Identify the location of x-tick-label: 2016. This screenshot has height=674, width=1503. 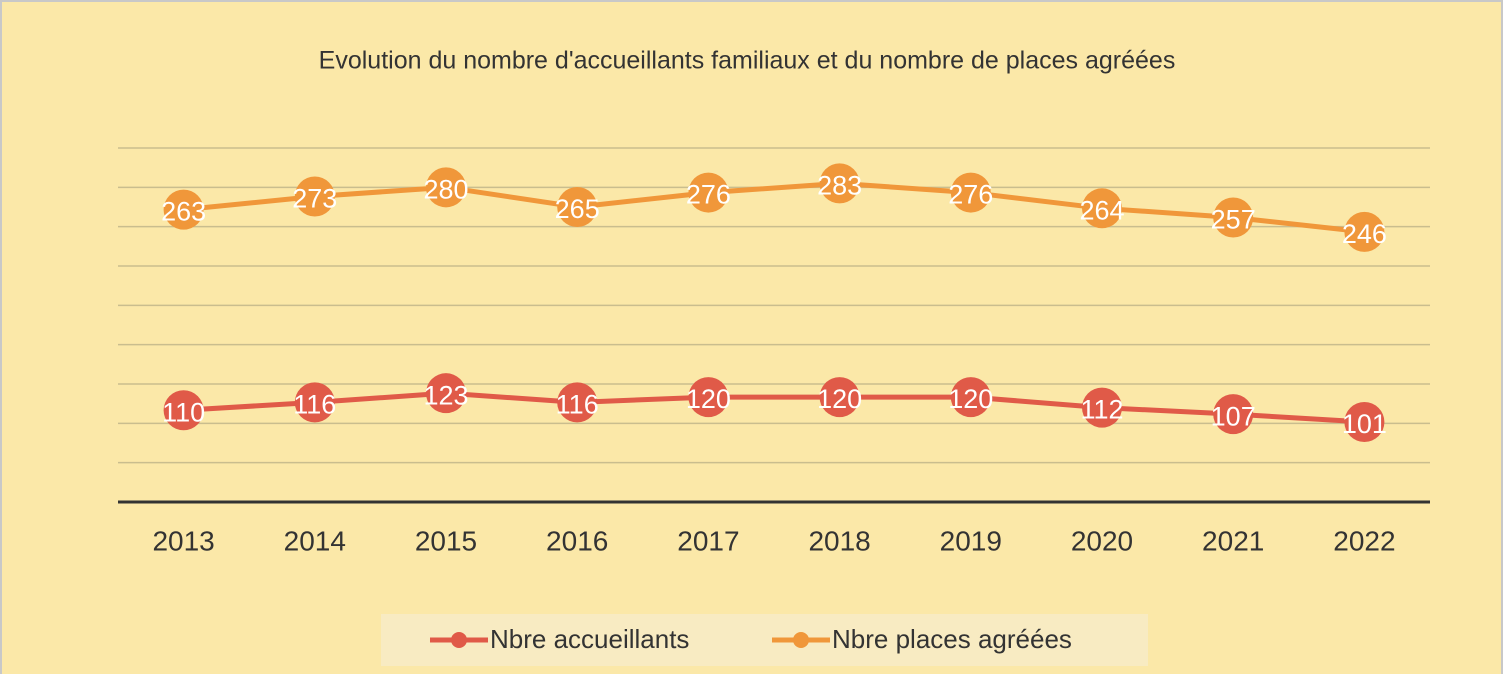
(577, 540).